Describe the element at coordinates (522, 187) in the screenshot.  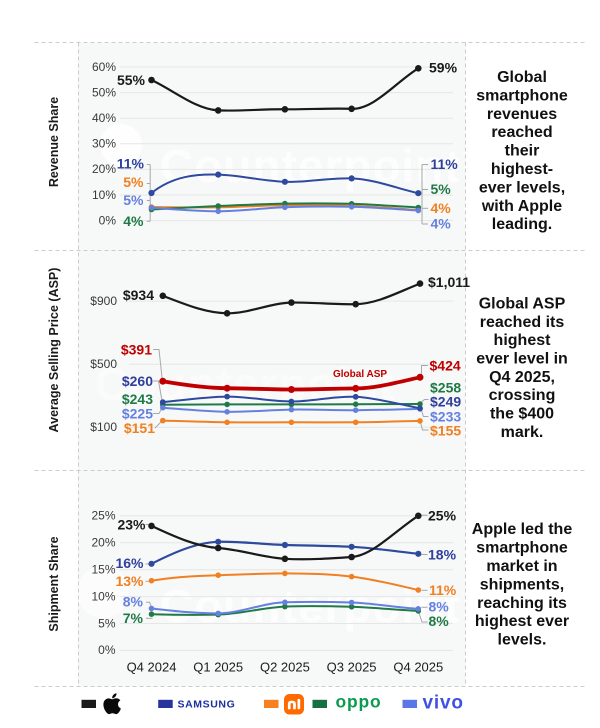
I see `svg-text: ever levels,` at that location.